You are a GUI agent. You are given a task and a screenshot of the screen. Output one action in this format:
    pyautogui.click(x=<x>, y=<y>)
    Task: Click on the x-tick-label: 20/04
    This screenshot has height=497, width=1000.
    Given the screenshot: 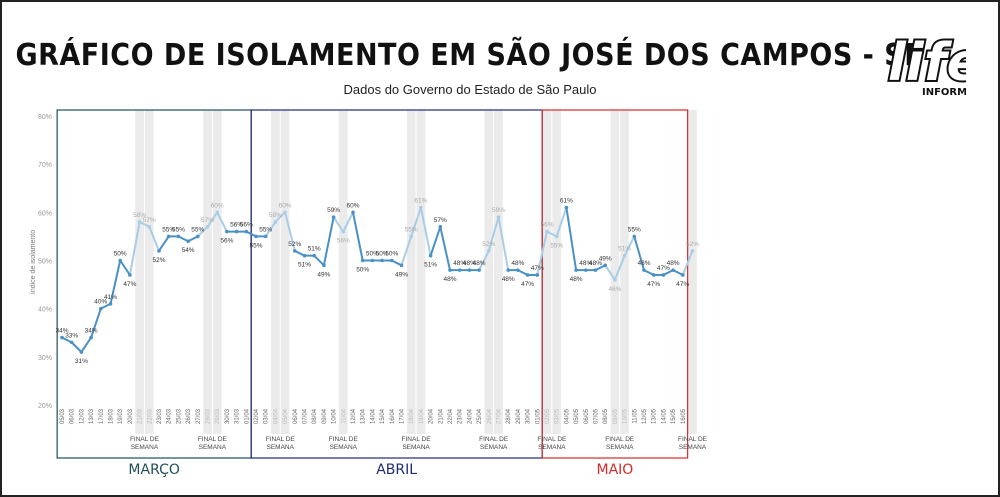 What is the action you would take?
    pyautogui.click(x=432, y=416)
    